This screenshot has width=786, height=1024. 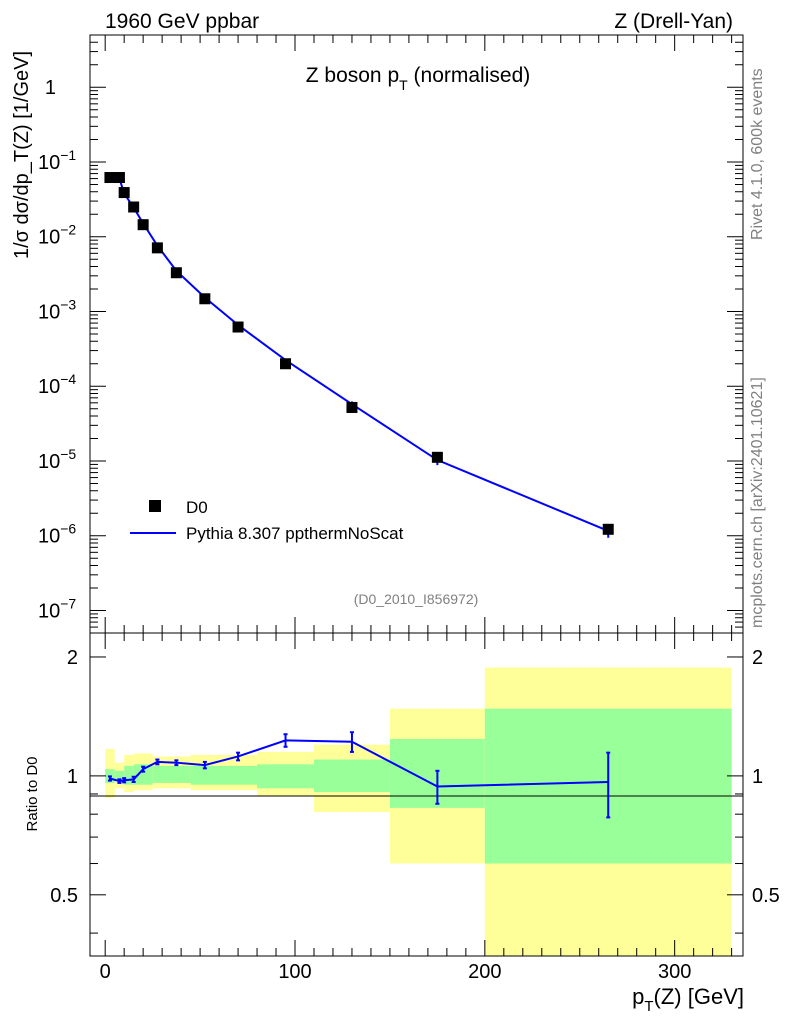 I want to click on x-axis-label: pT(Z) [GeV], so click(x=688, y=999).